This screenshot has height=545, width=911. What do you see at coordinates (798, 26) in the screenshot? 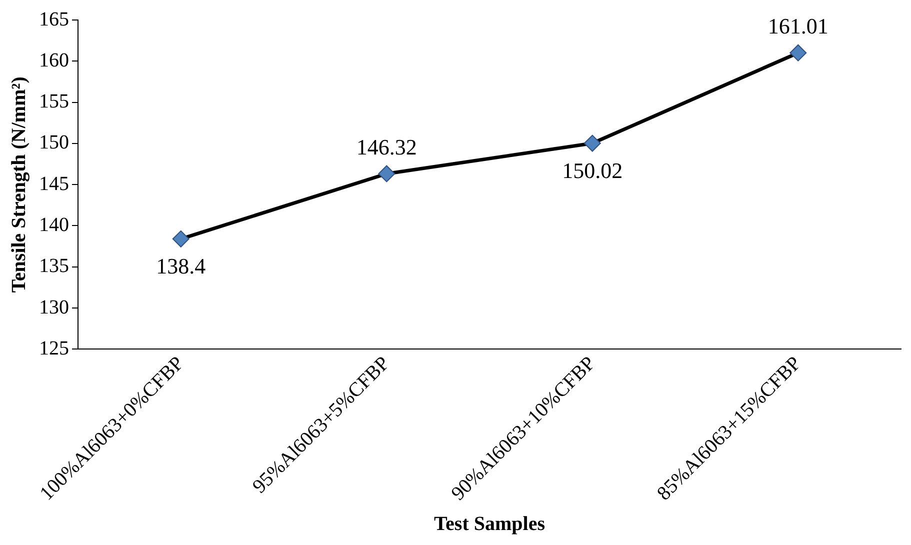
I see `data-label: 161.01` at bounding box center [798, 26].